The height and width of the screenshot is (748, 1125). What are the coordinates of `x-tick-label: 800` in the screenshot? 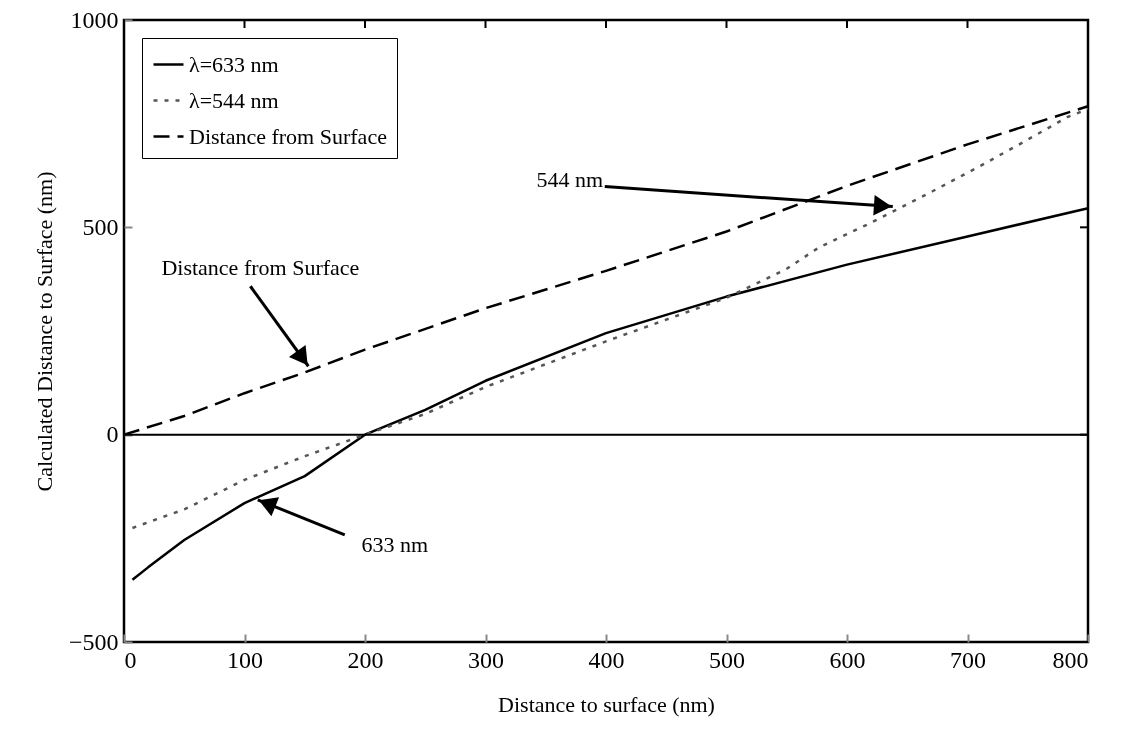 It's located at (1070, 659).